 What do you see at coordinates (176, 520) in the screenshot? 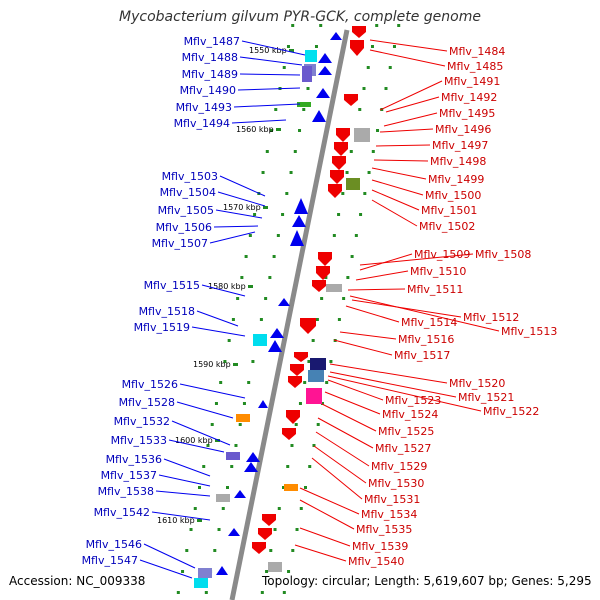
I see `ruler-label: 1610 kbp` at bounding box center [176, 520].